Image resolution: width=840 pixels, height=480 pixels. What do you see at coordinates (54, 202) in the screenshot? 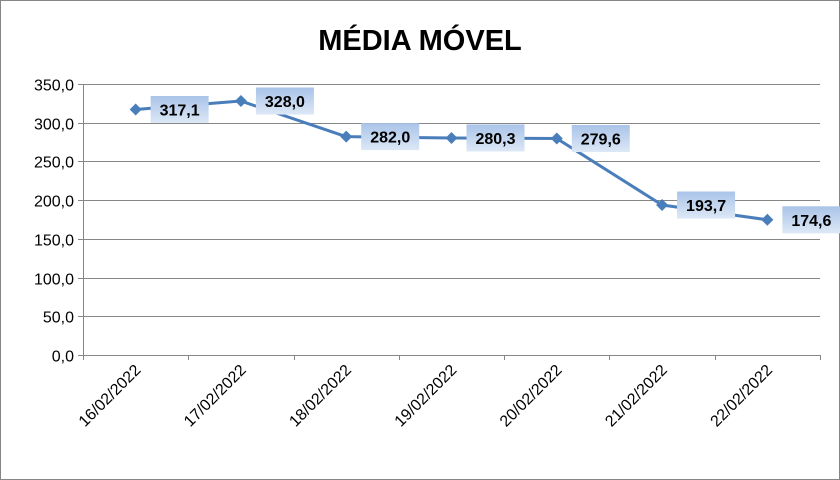
I see `y-tick-label: 200,0` at bounding box center [54, 202].